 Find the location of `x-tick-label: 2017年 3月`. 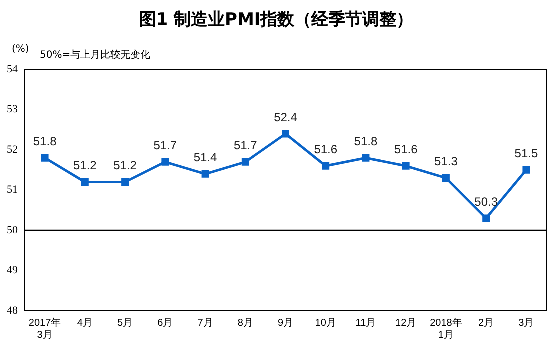

x-tick-label: 2017年 3月 is located at coordinates (45, 328).